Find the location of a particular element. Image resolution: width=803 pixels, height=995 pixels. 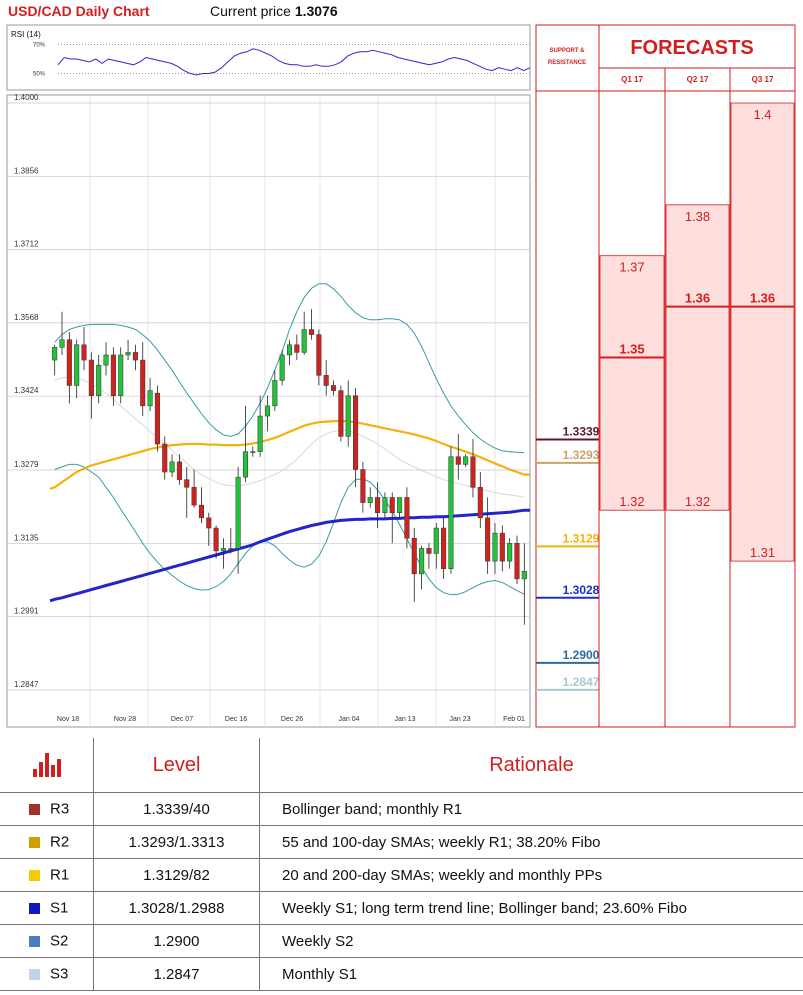

x-tick-label: Jan 04 is located at coordinates (348, 719).